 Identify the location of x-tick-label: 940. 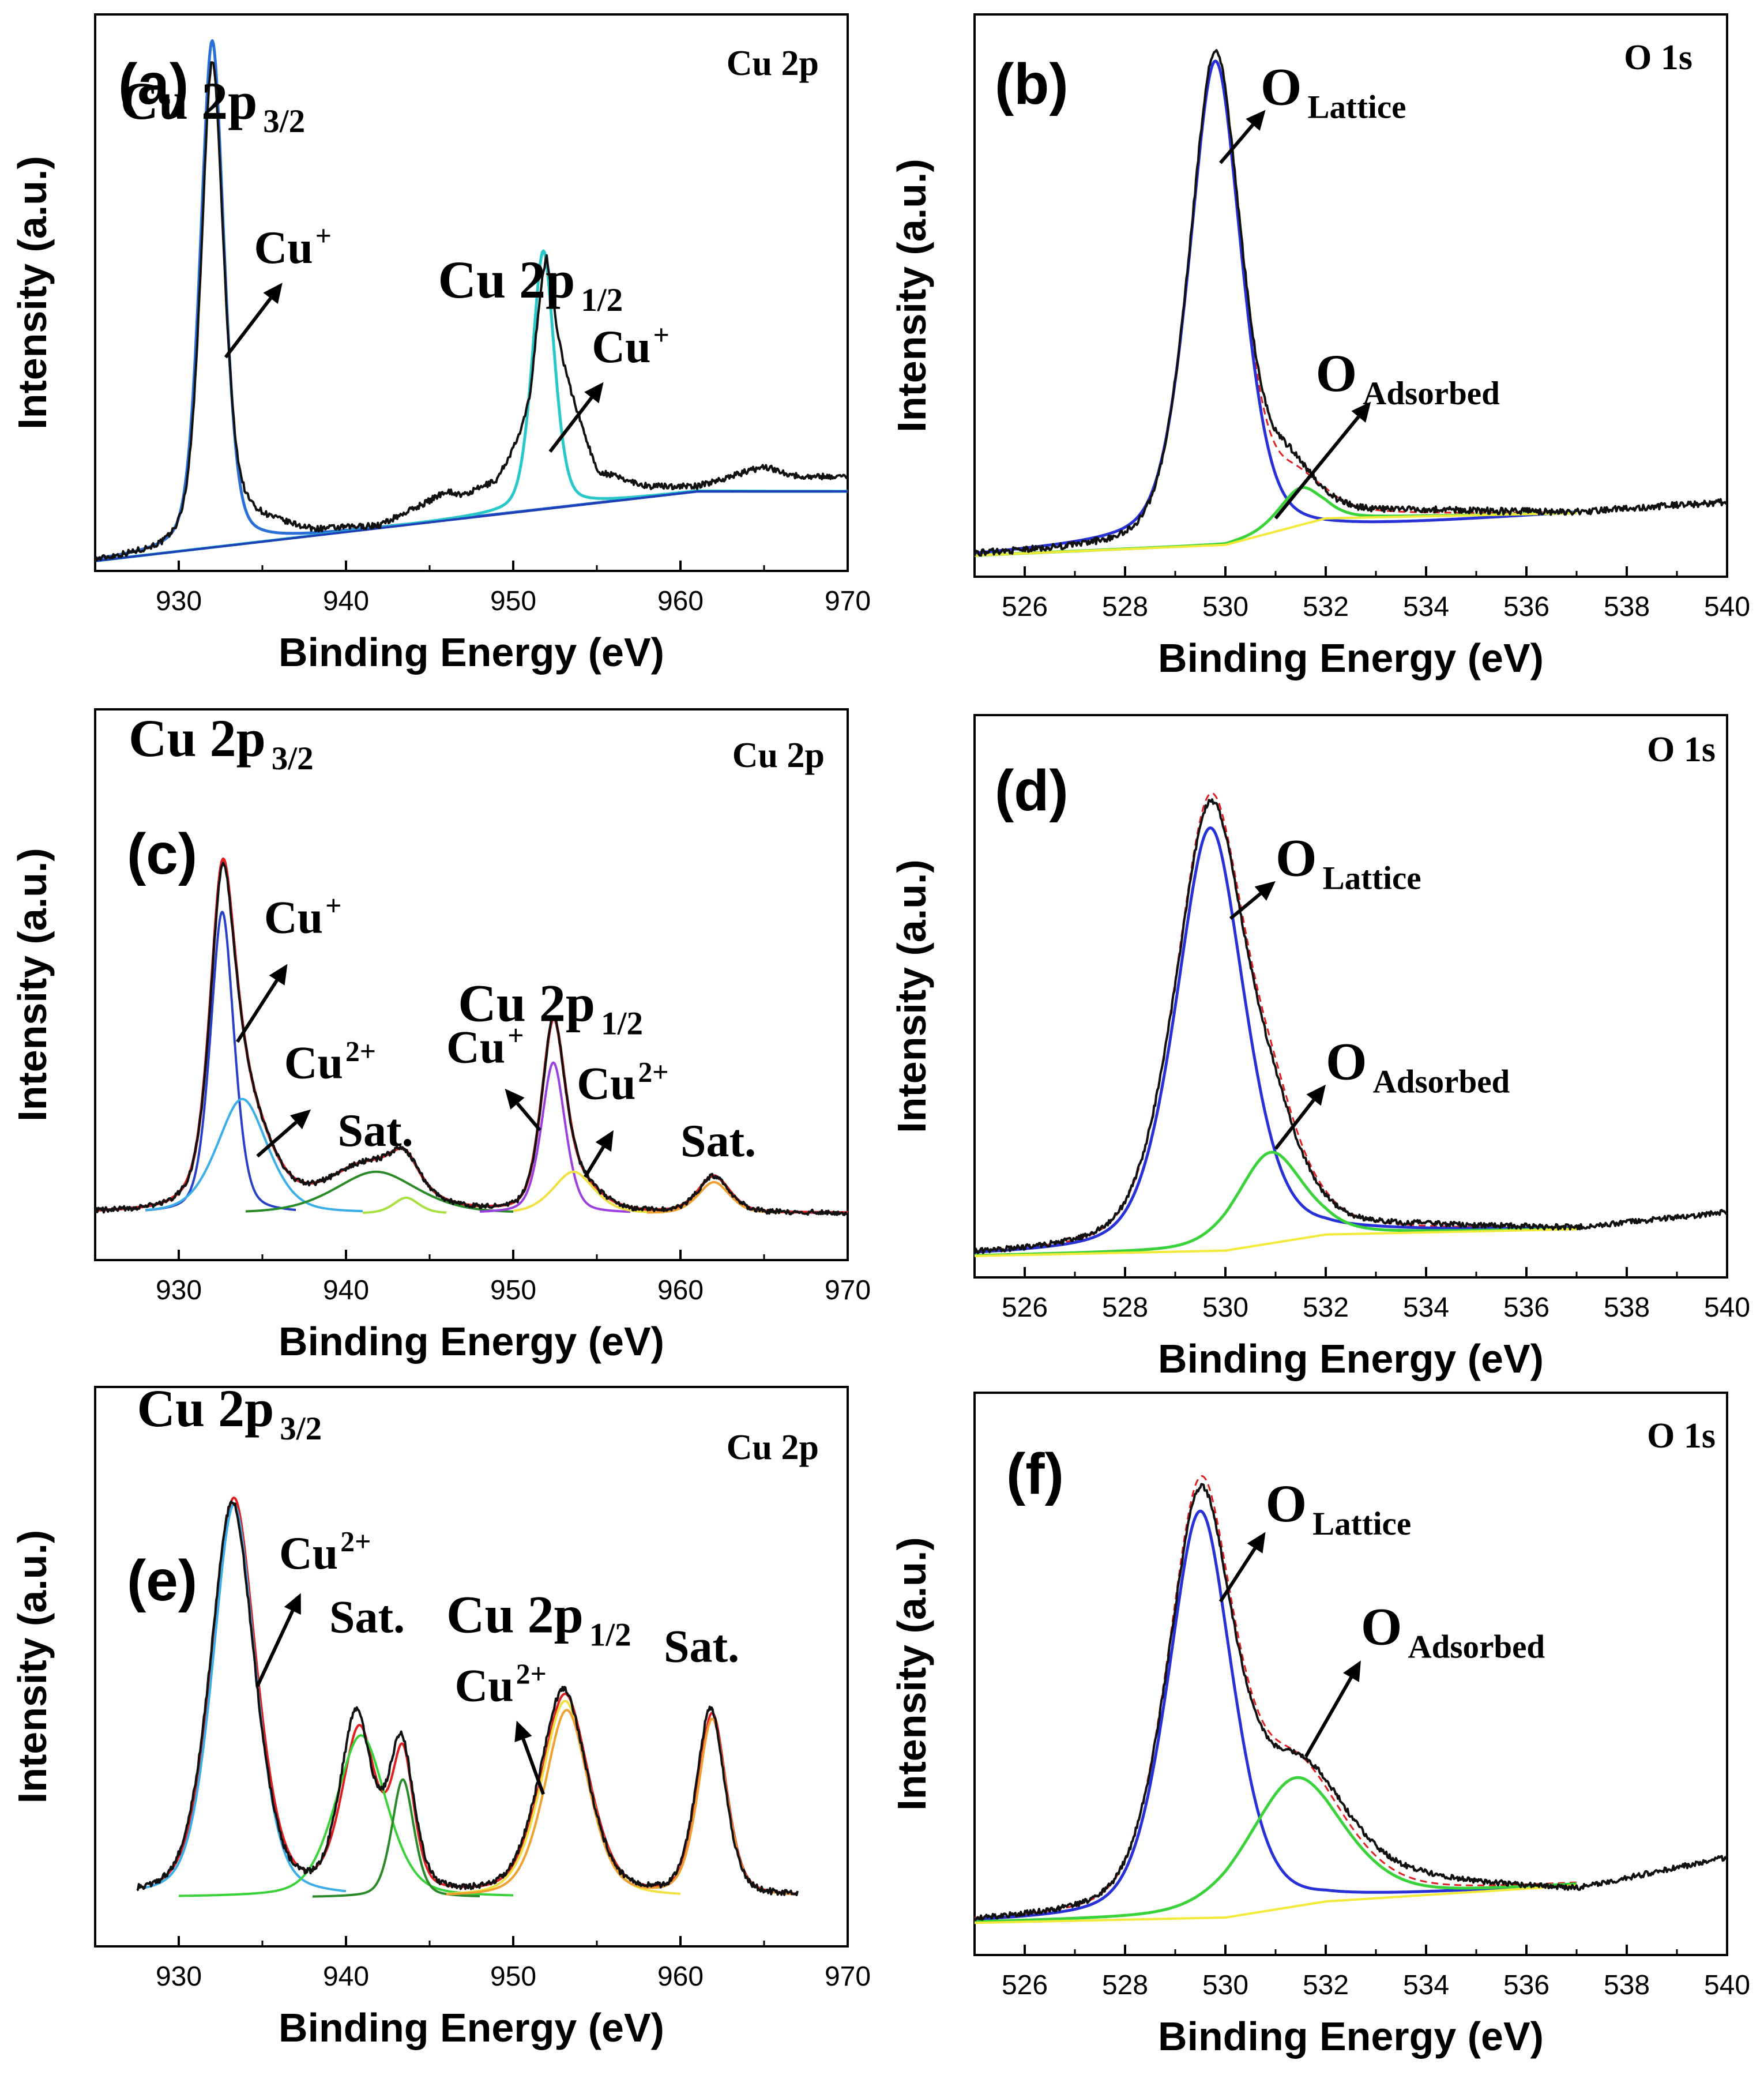
(346, 1977).